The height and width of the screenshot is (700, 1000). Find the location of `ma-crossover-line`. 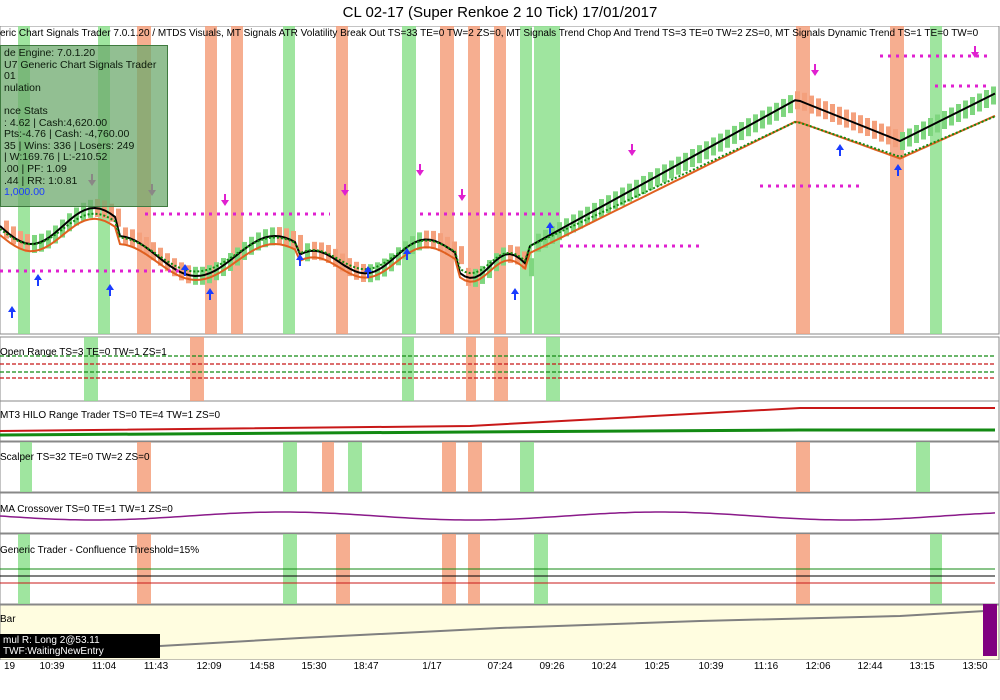

ma-crossover-line is located at coordinates (498, 516).